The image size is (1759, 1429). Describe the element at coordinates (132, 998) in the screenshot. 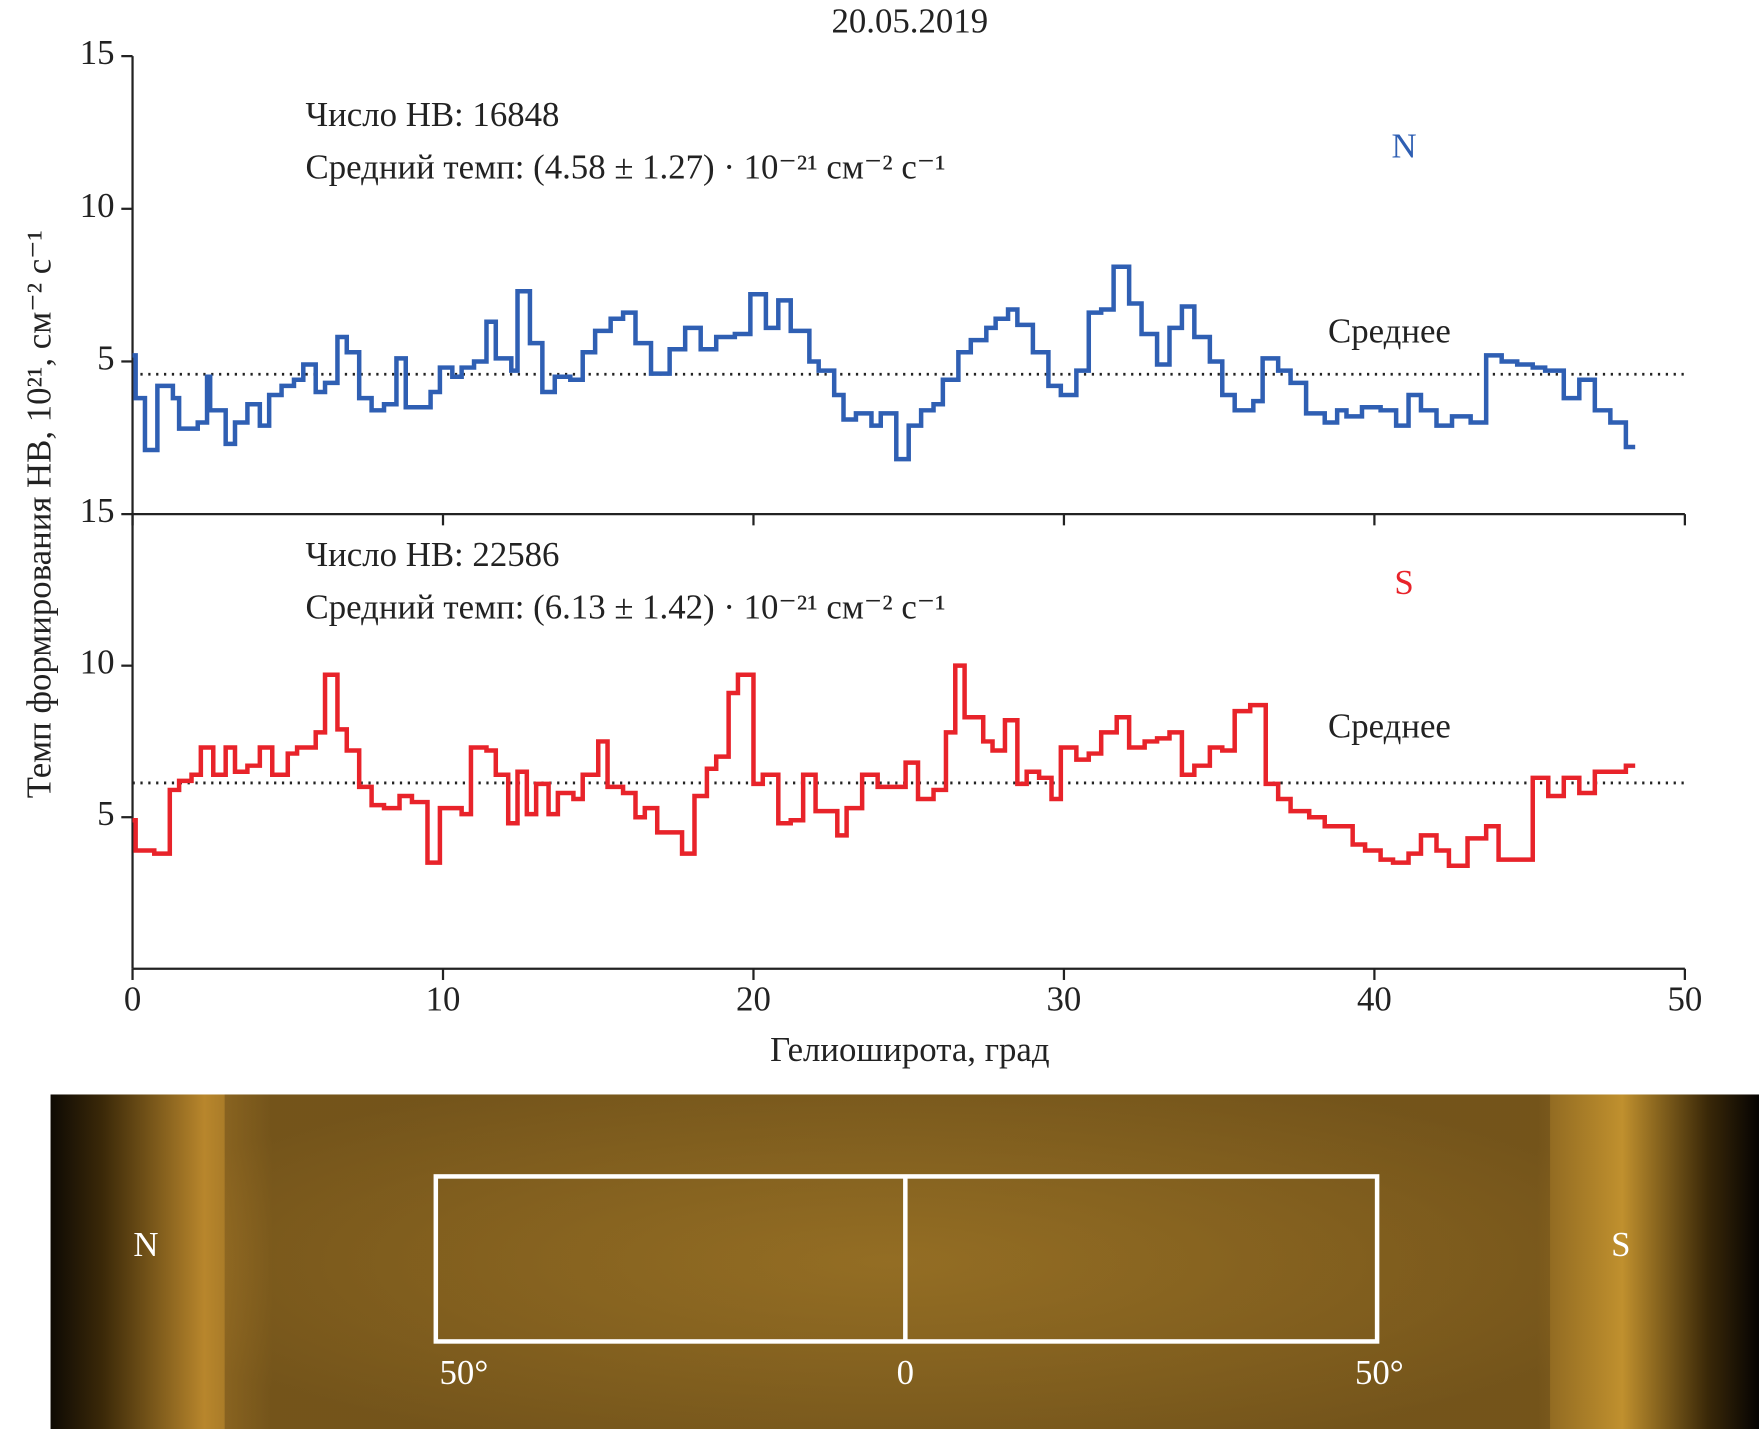

I see `x-tick-label: 0` at that location.